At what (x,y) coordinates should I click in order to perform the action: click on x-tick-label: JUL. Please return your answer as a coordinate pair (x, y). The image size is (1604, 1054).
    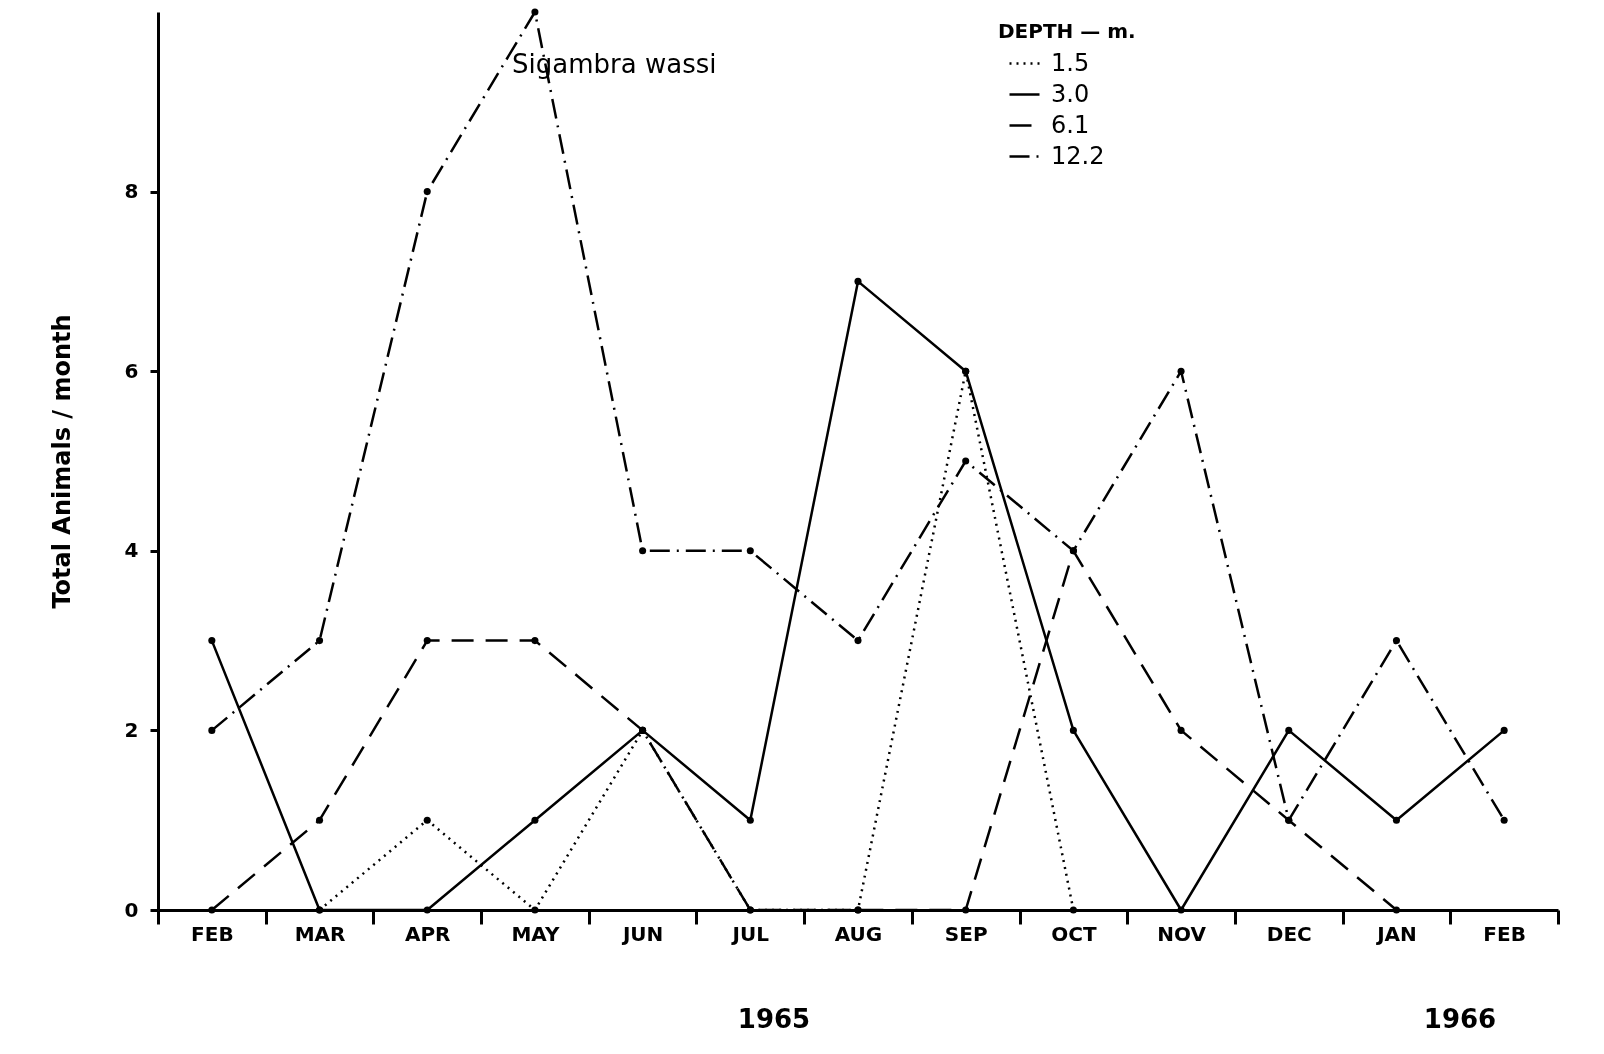
    Looking at the image, I should click on (750, 933).